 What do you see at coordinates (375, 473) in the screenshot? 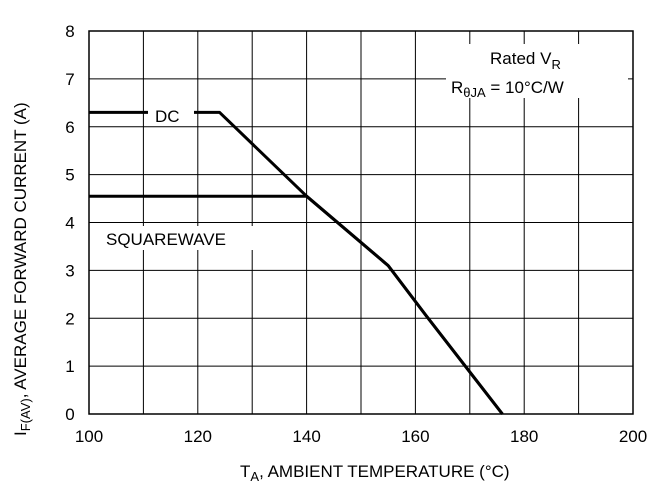
I see `x-axis-title: TA, AMBIENT TEMPERATURE (°C)` at bounding box center [375, 473].